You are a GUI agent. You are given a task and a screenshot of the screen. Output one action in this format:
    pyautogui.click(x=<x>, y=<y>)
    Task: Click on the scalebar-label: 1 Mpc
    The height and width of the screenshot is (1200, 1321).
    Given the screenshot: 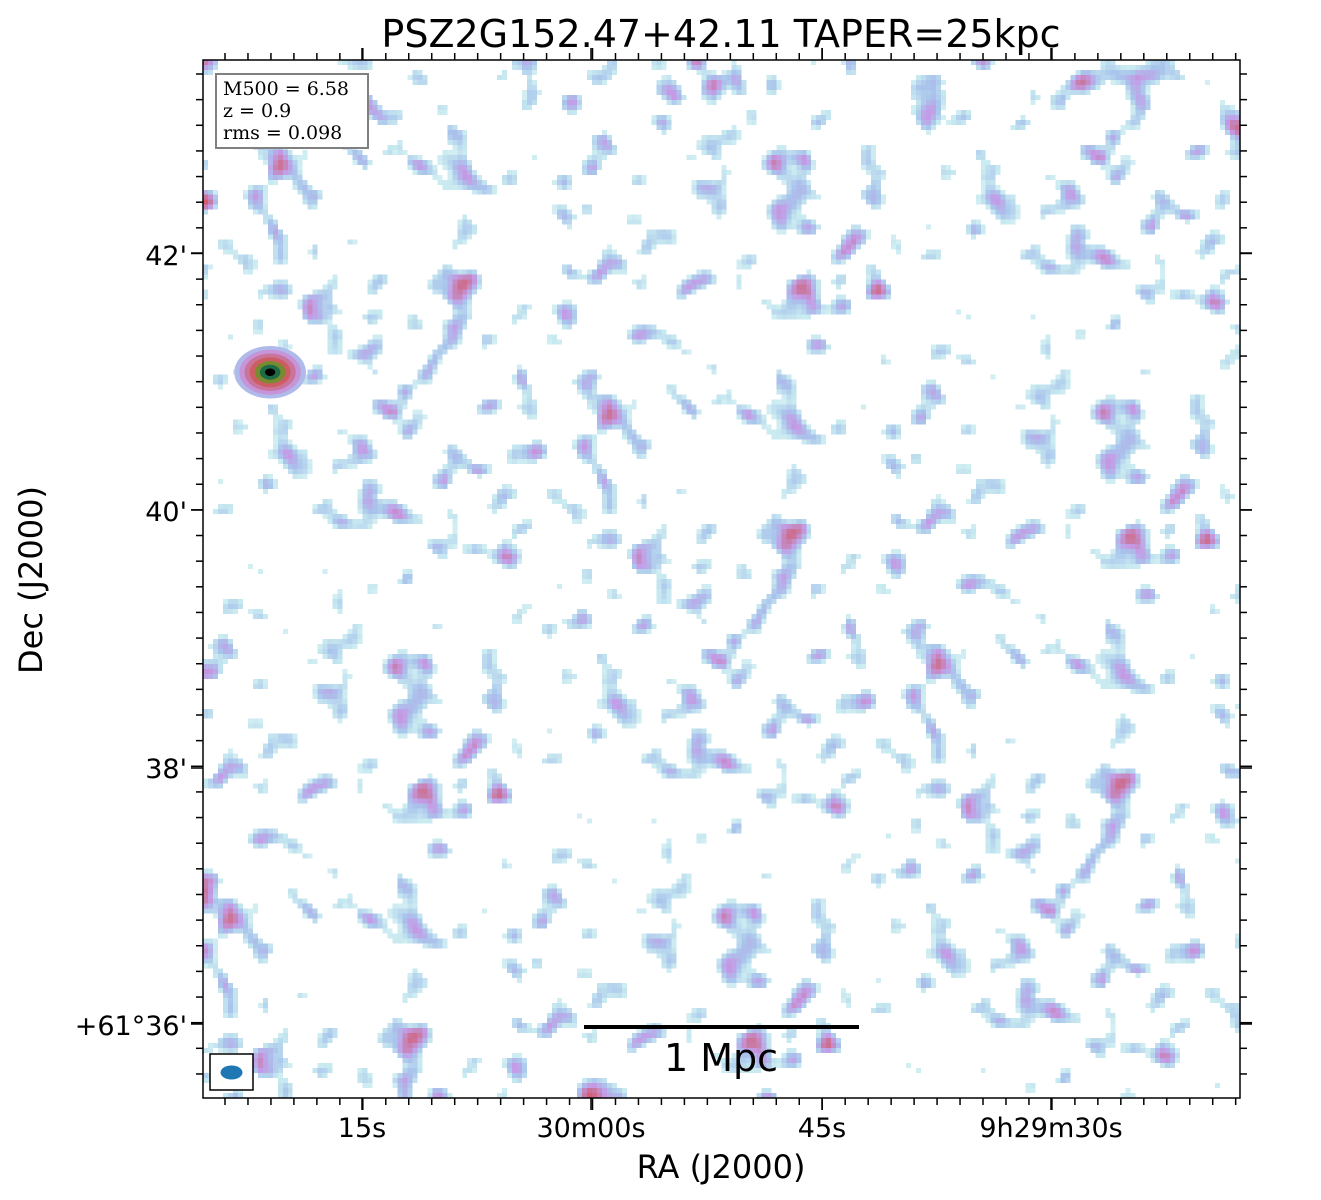 What is the action you would take?
    pyautogui.click(x=721, y=1058)
    